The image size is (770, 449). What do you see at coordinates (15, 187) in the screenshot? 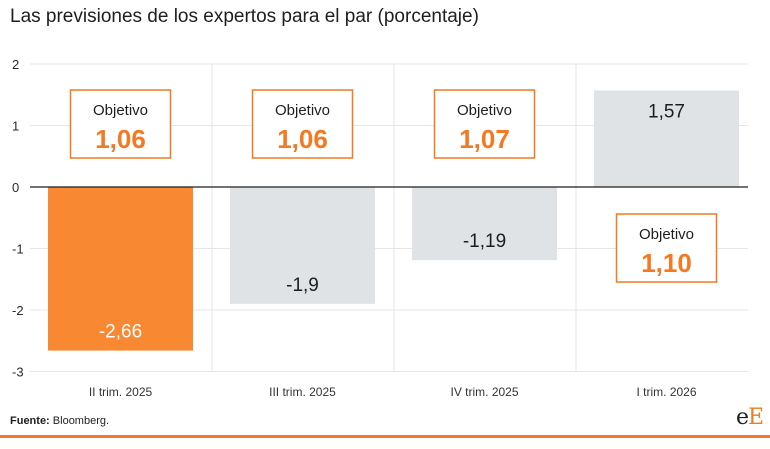
I see `y-tick-label: 0` at bounding box center [15, 187].